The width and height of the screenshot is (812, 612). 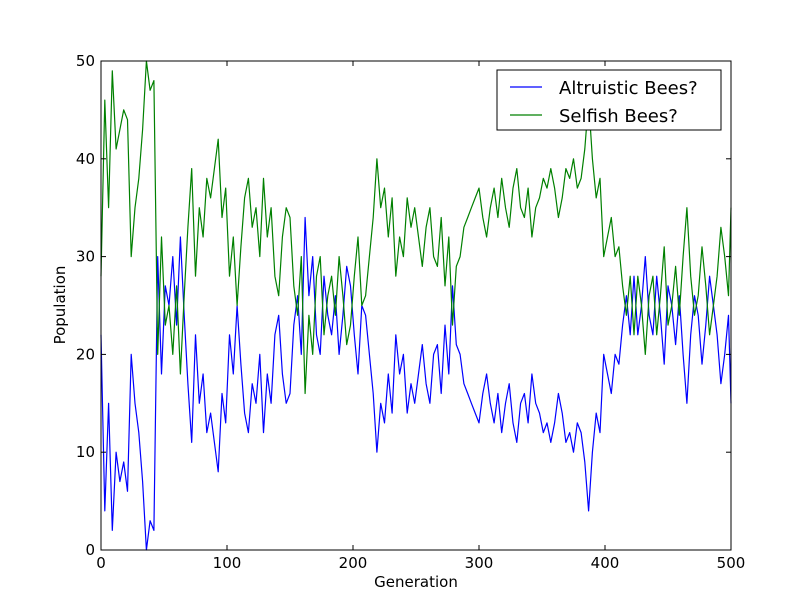 What do you see at coordinates (731, 563) in the screenshot?
I see `x-tick-label: 500` at bounding box center [731, 563].